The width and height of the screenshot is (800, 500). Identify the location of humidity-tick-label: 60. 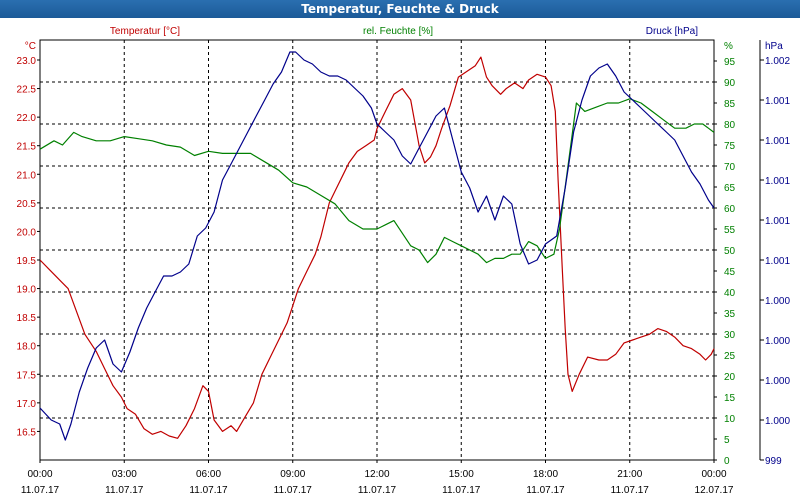
(730, 209).